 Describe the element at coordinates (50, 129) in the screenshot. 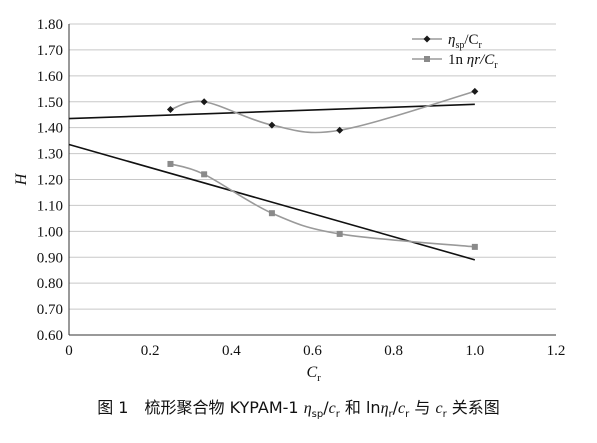

I see `y-tick-label: 1.40` at that location.